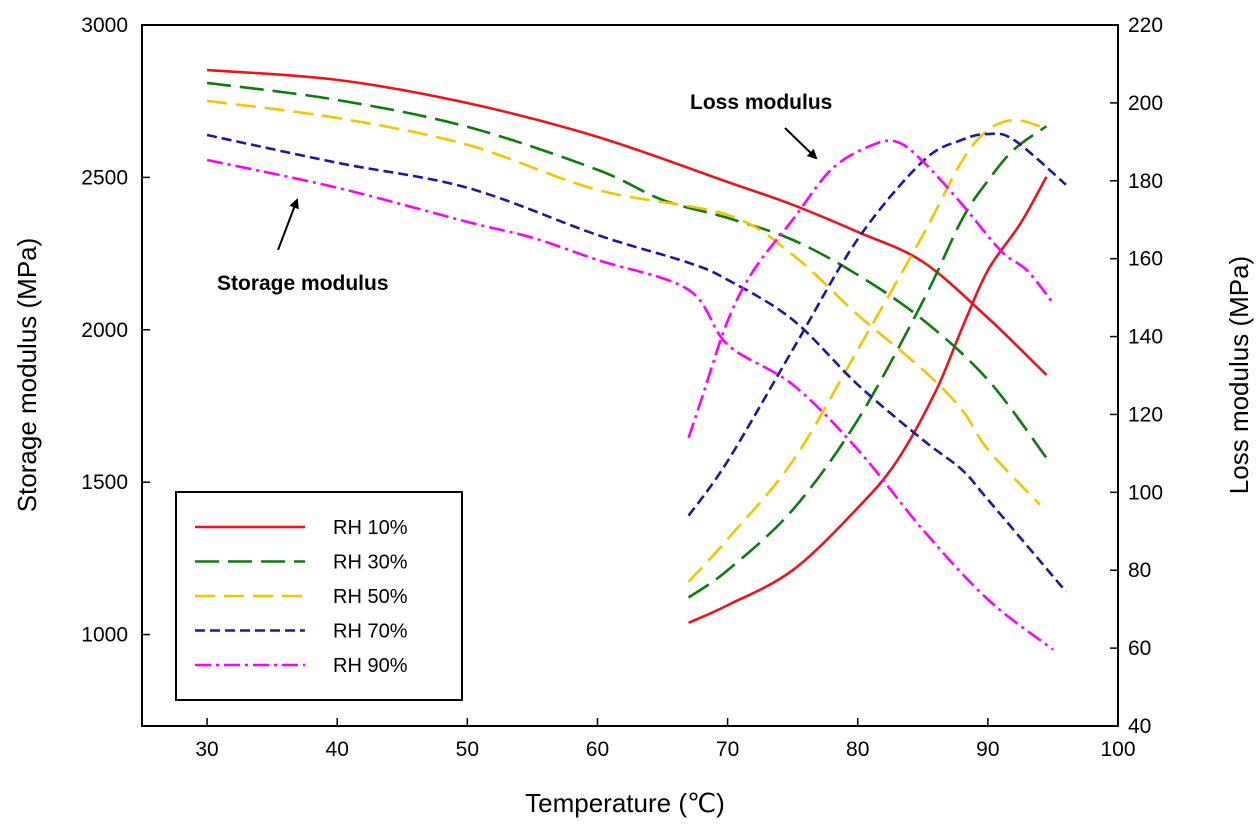 The width and height of the screenshot is (1260, 827). What do you see at coordinates (467, 749) in the screenshot?
I see `x-tick-label: 50` at bounding box center [467, 749].